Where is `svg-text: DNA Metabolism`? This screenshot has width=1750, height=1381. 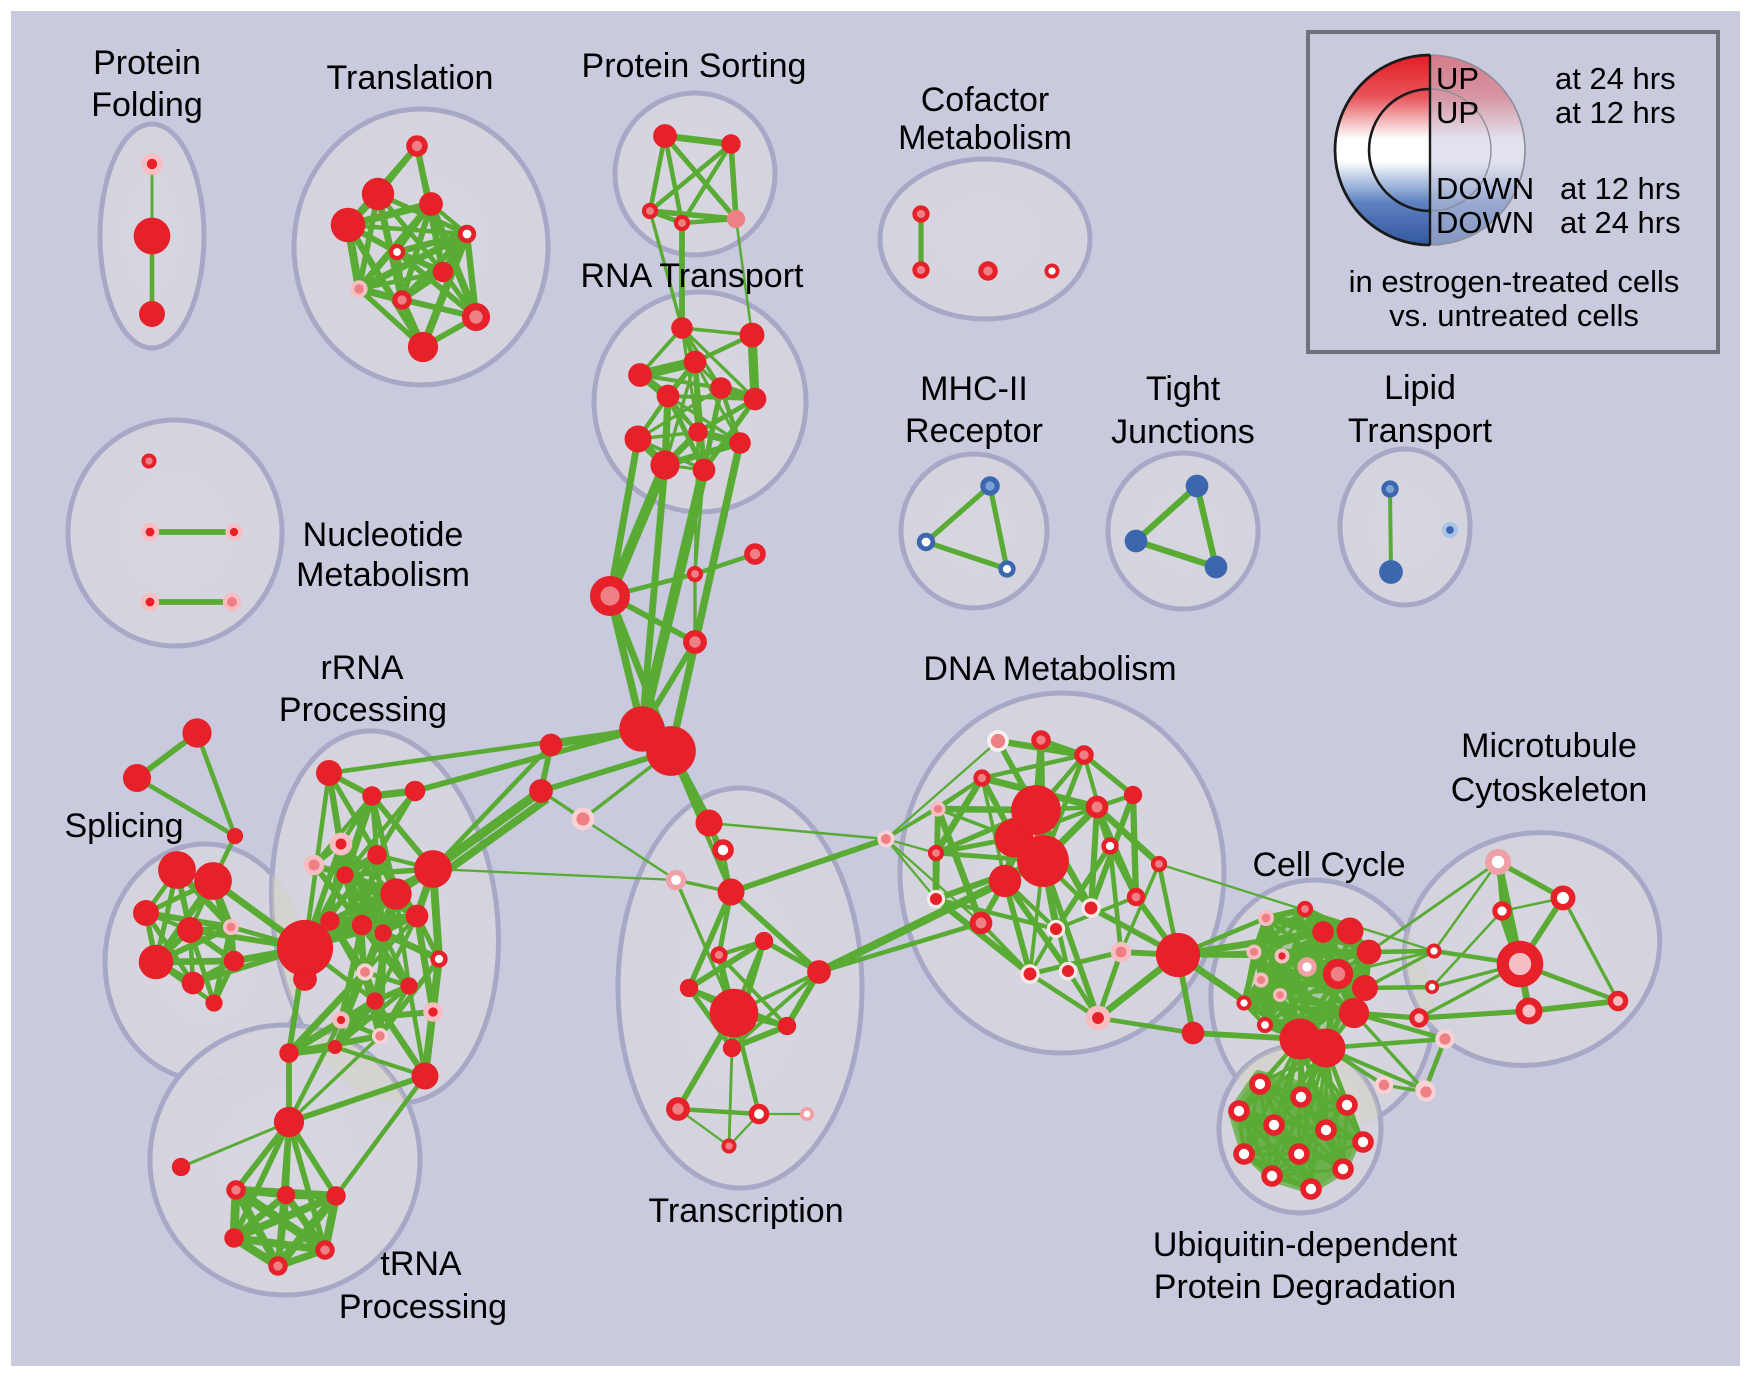
svg-text: DNA Metabolism is located at coordinates (1049, 669).